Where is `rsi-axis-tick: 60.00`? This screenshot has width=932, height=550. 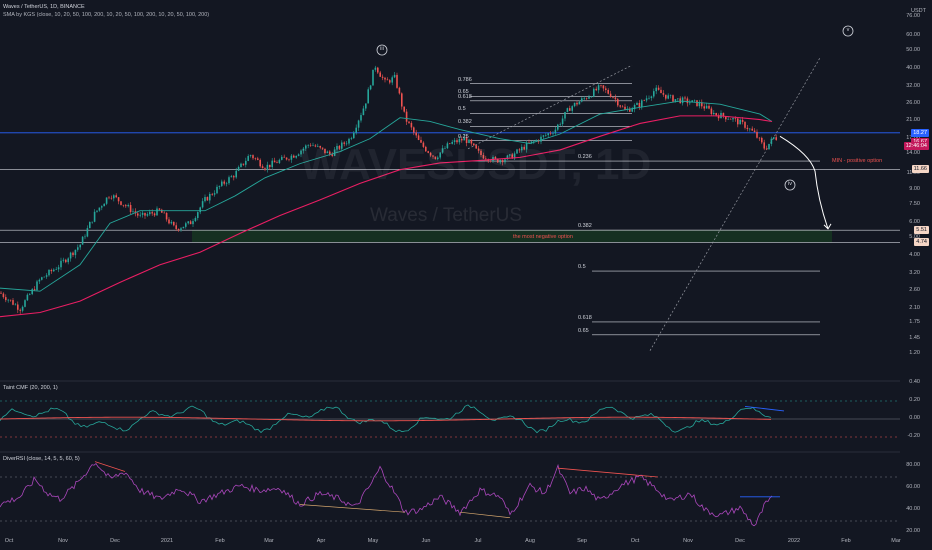
rsi-axis-tick: 60.00 is located at coordinates (913, 487).